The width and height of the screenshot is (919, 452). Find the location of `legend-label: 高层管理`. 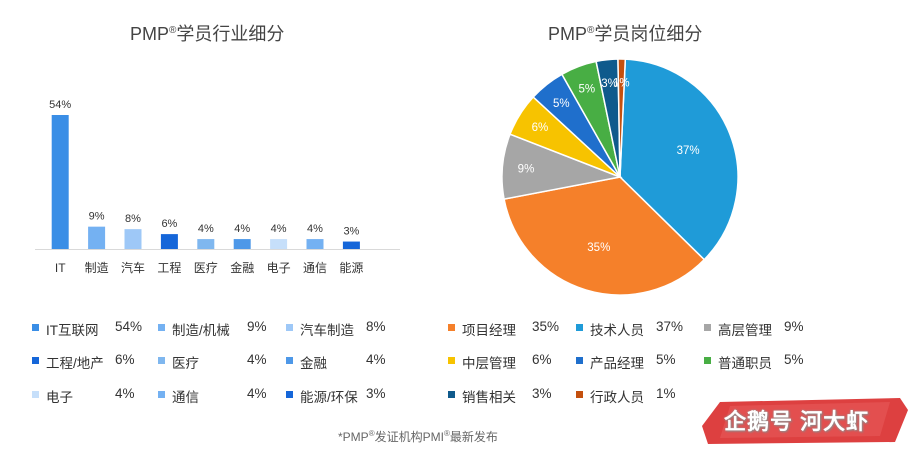

legend-label: 高层管理 is located at coordinates (745, 330).